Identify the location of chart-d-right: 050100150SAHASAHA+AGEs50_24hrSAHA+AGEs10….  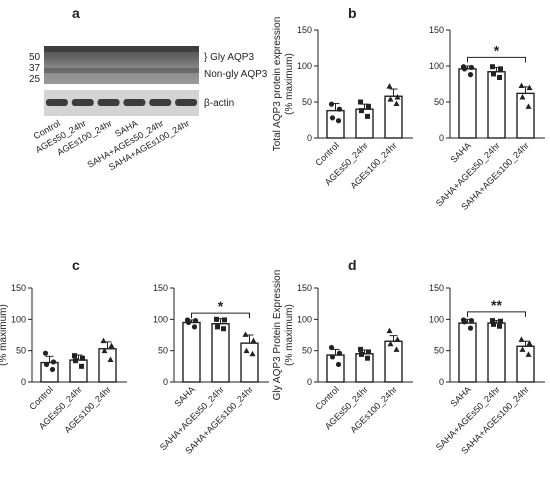
(487, 369).